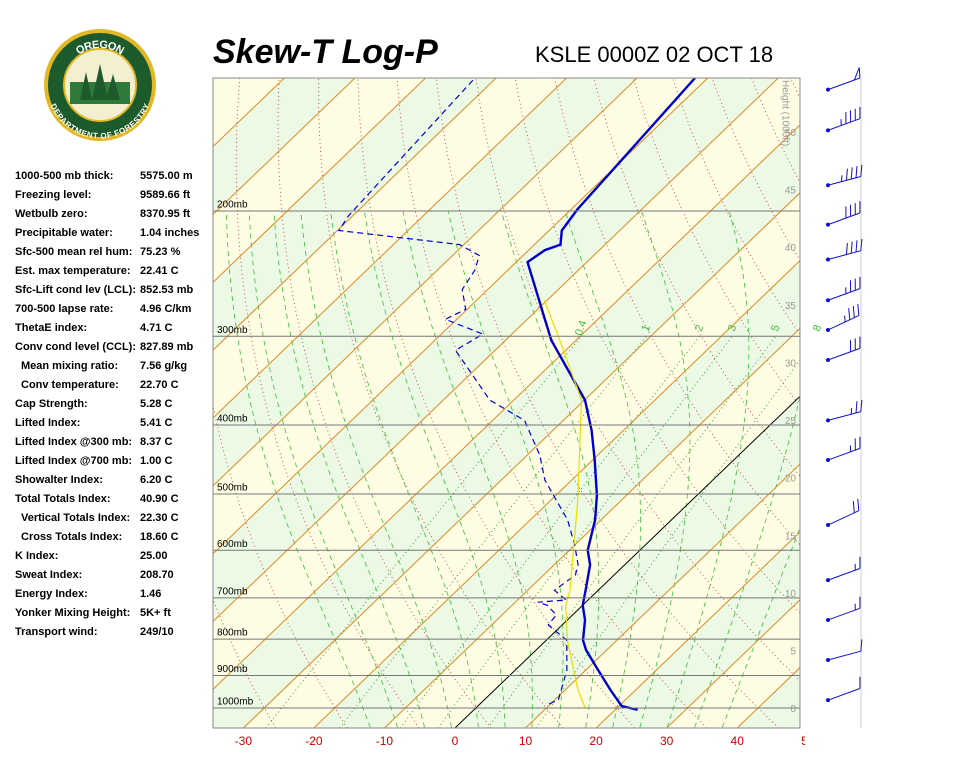 The height and width of the screenshot is (768, 960). Describe the element at coordinates (793, 652) in the screenshot. I see `height-tick-label: 5` at that location.